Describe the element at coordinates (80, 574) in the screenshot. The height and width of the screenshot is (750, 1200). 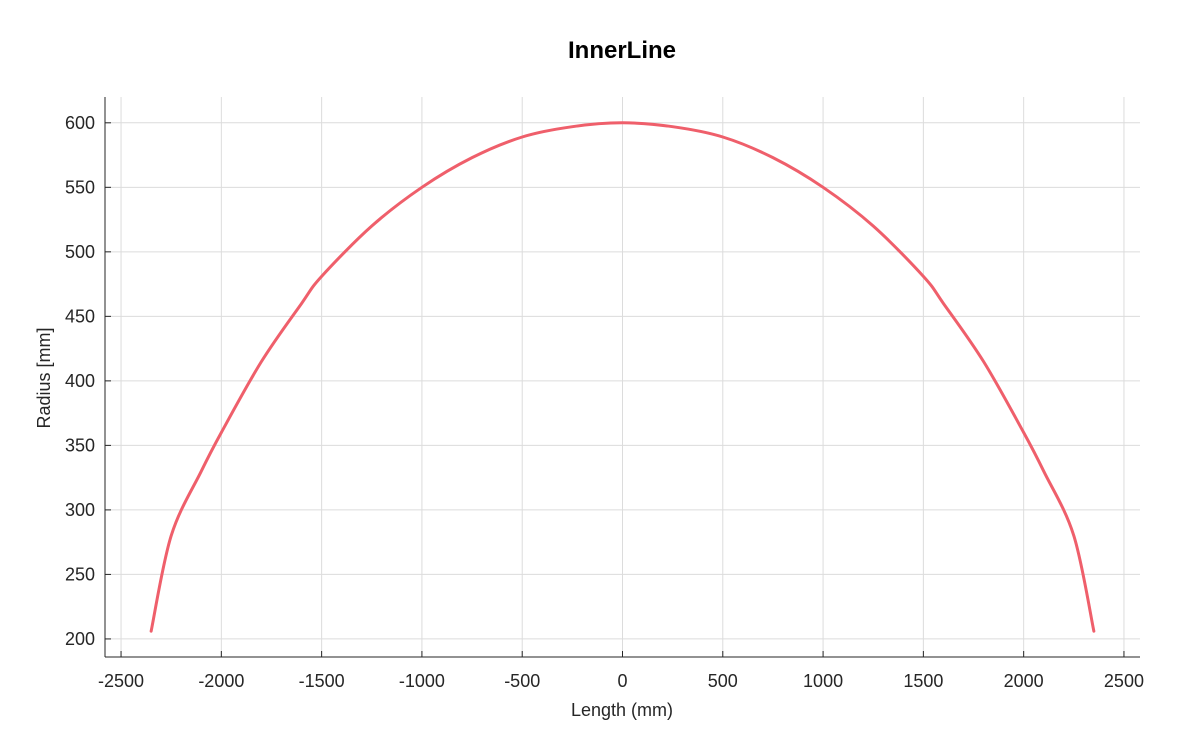
I see `y-tick-label: 250` at that location.